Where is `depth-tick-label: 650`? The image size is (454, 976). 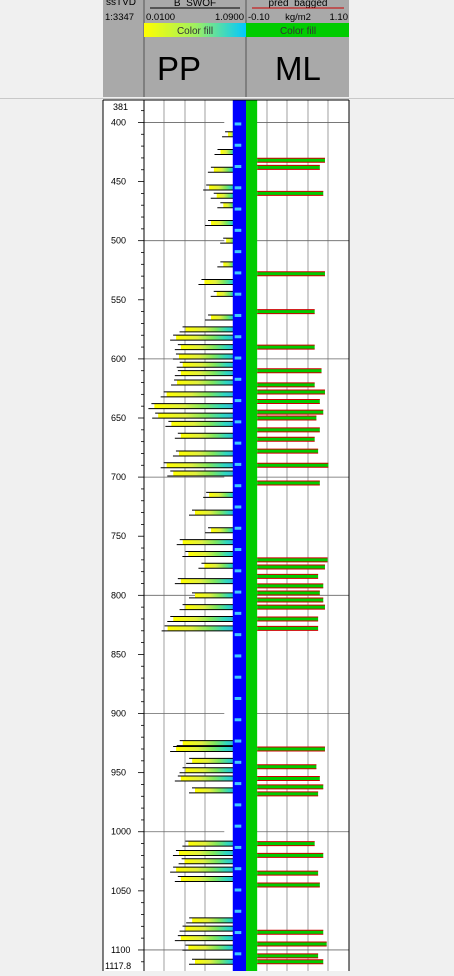
depth-tick-label: 650 is located at coordinates (118, 418).